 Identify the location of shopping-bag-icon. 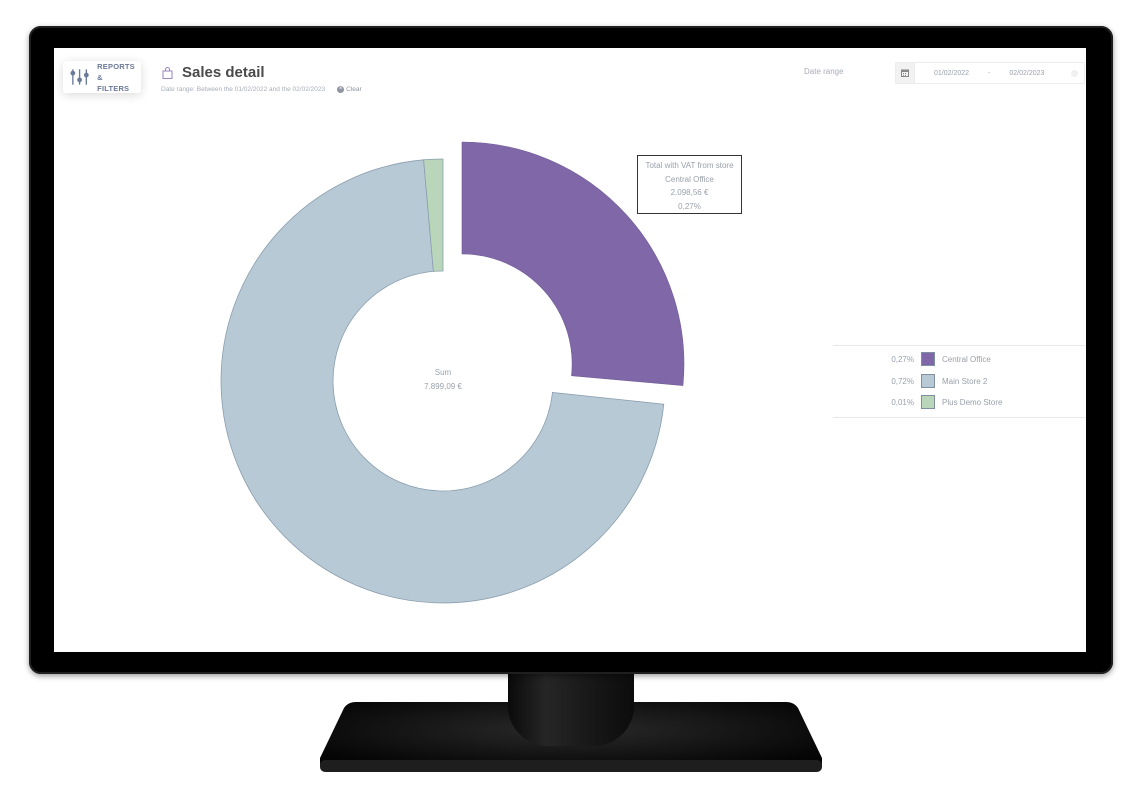
(167, 72).